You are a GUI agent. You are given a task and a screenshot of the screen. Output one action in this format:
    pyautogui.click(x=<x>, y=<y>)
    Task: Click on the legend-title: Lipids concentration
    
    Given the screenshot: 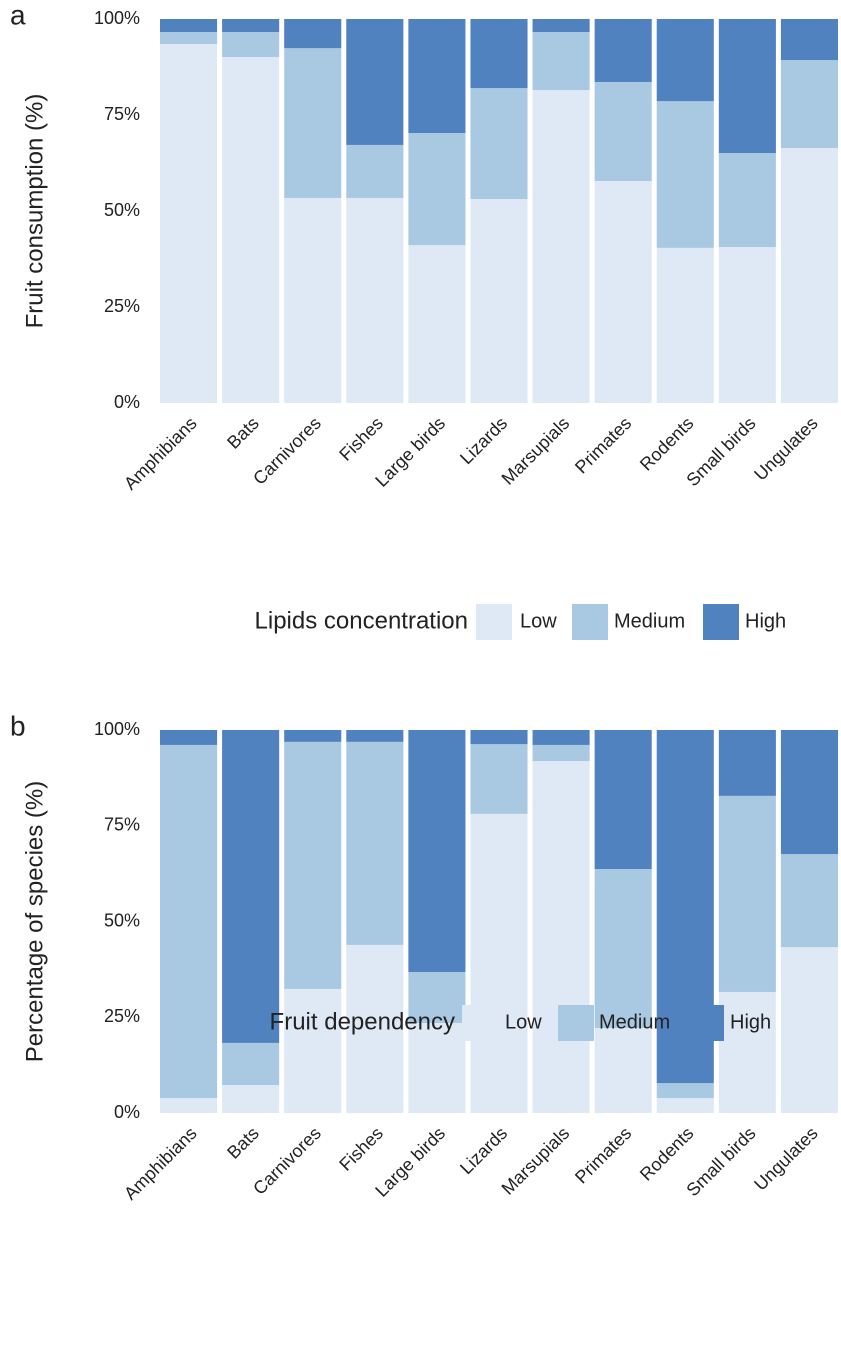 What is the action you would take?
    pyautogui.click(x=361, y=620)
    